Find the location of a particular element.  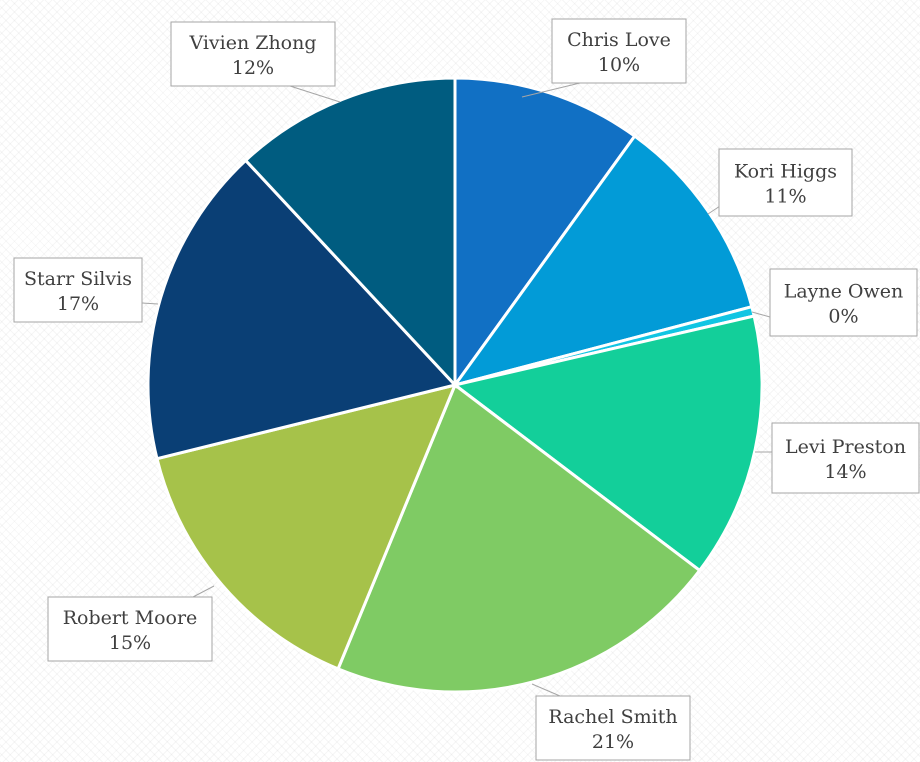

data-label-kori-higgs: Kori Higgs 11% is located at coordinates (785, 182).